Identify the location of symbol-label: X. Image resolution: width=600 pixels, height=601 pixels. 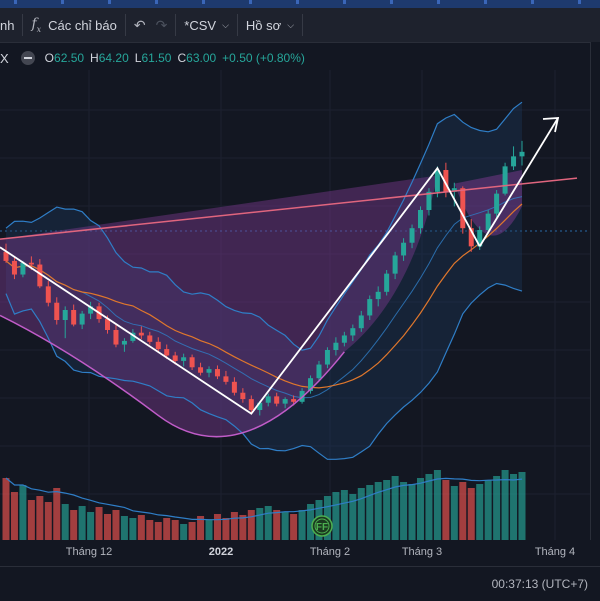
(4, 58).